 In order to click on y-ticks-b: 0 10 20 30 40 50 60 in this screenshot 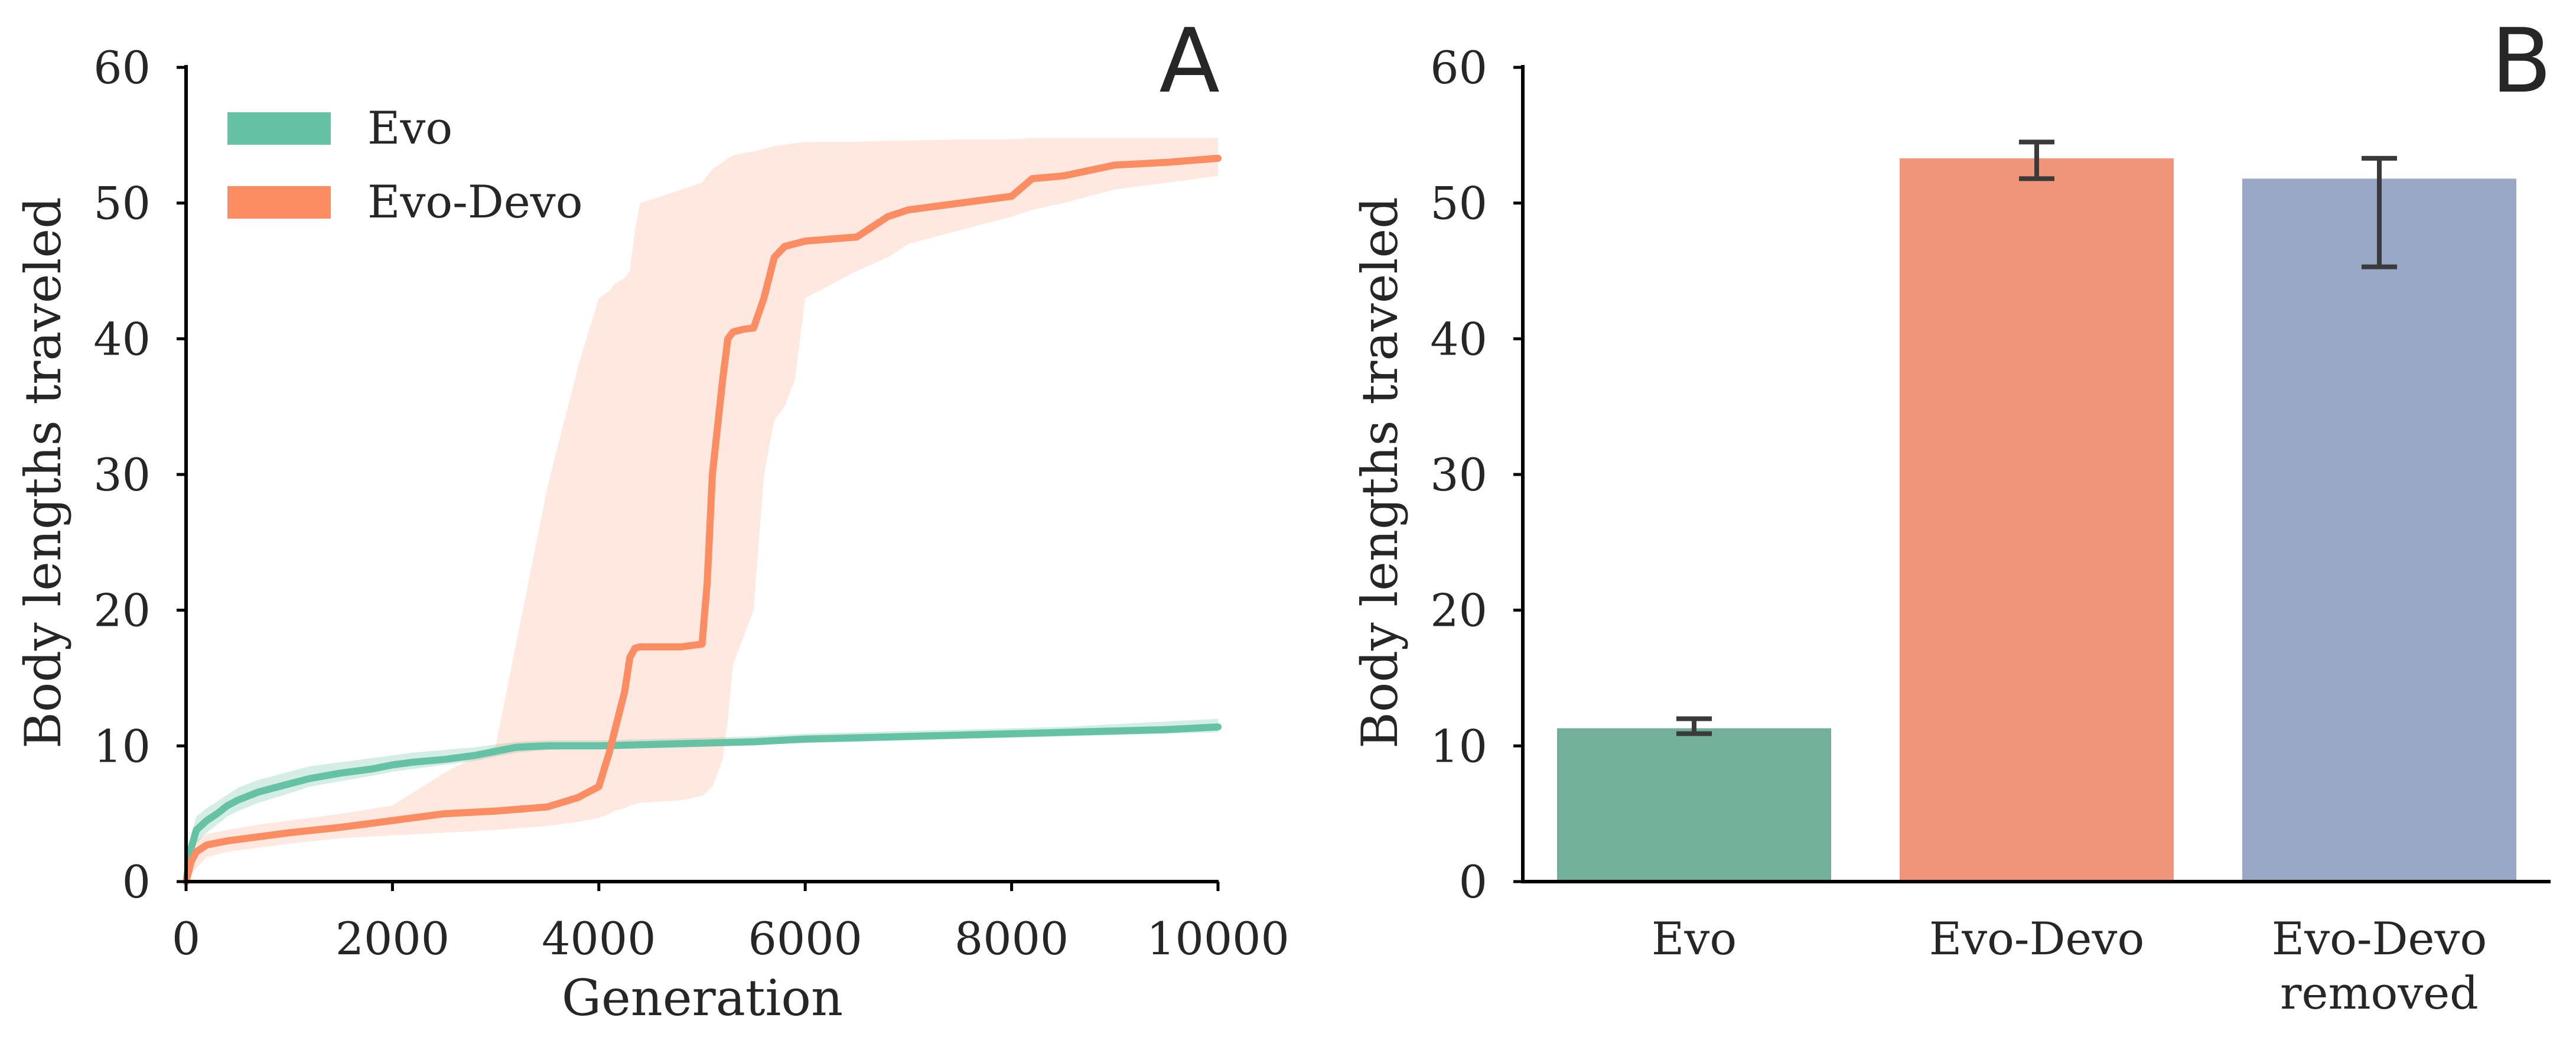, I will do `click(1476, 474)`.